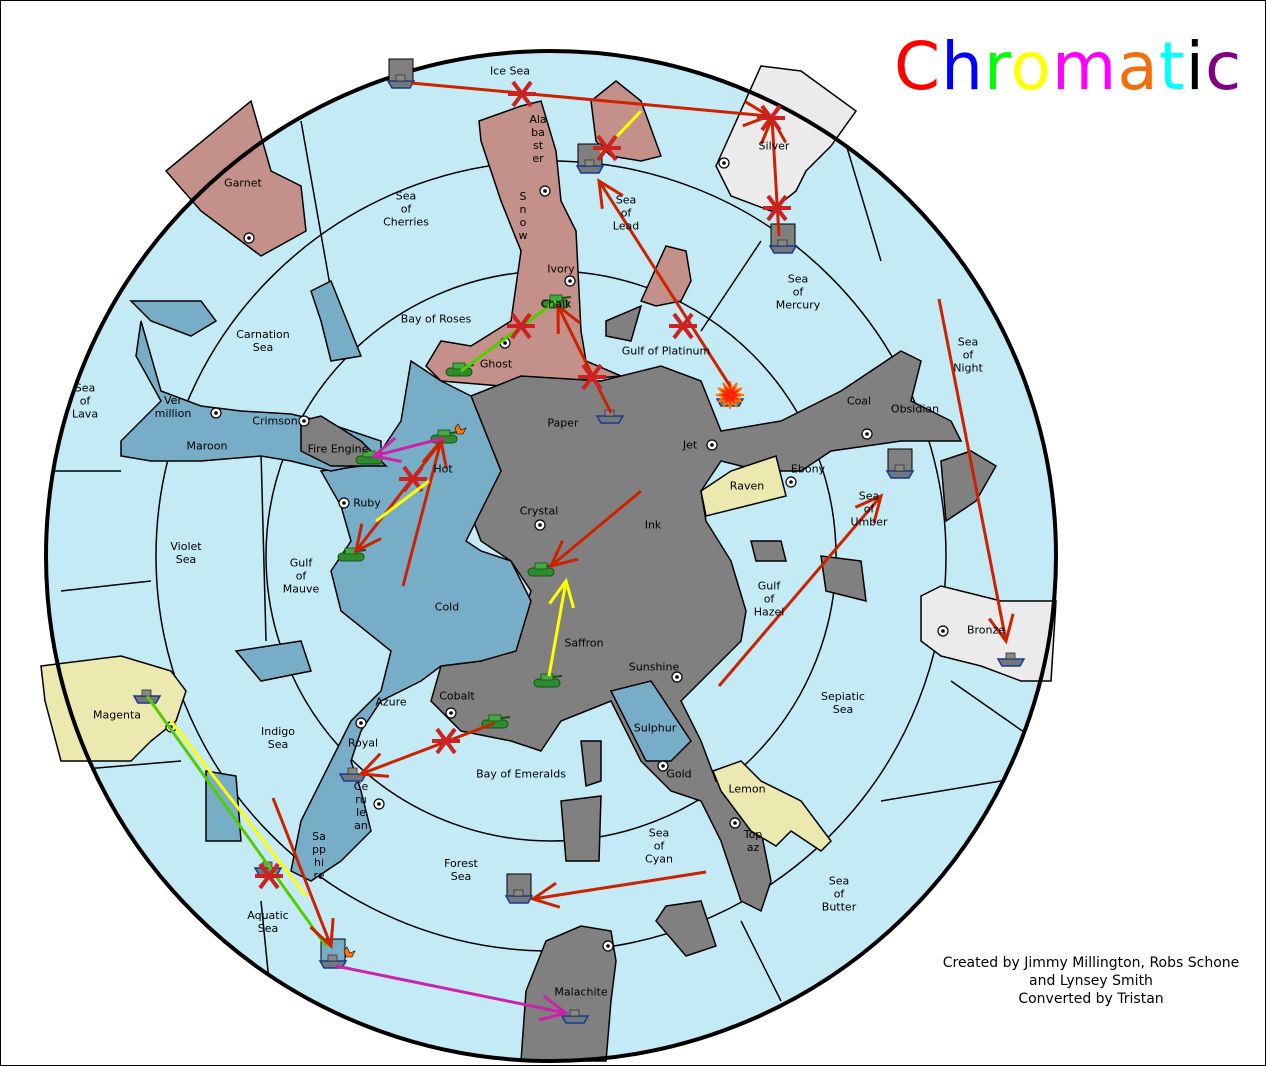  Describe the element at coordinates (361, 806) in the screenshot. I see `label-cerulean: Ce ru le an` at that location.